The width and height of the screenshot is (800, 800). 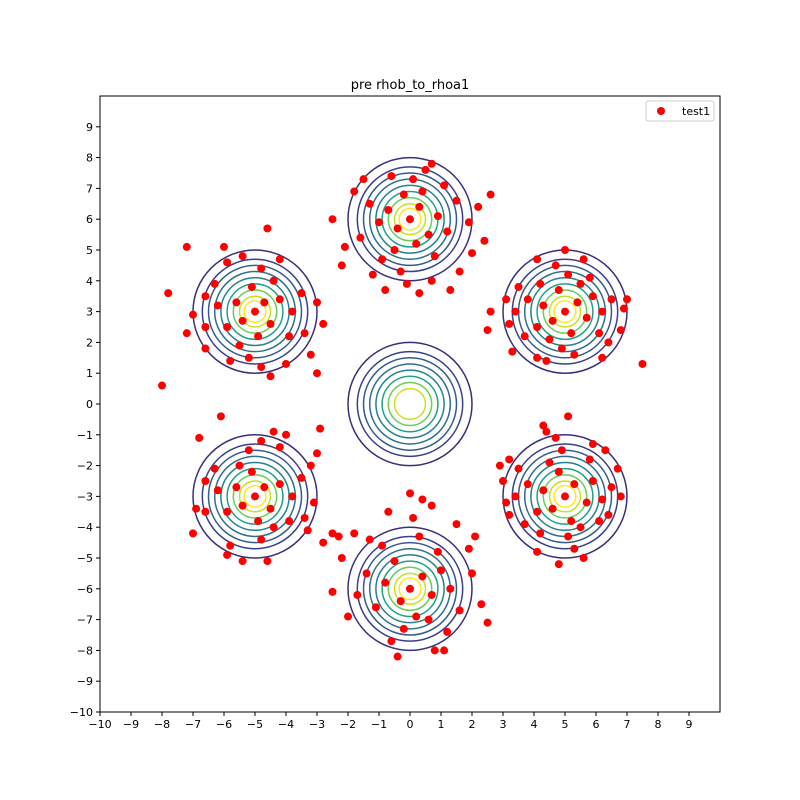 What do you see at coordinates (410, 85) in the screenshot?
I see `chart-title: pre rhob_to_rhoa1` at bounding box center [410, 85].